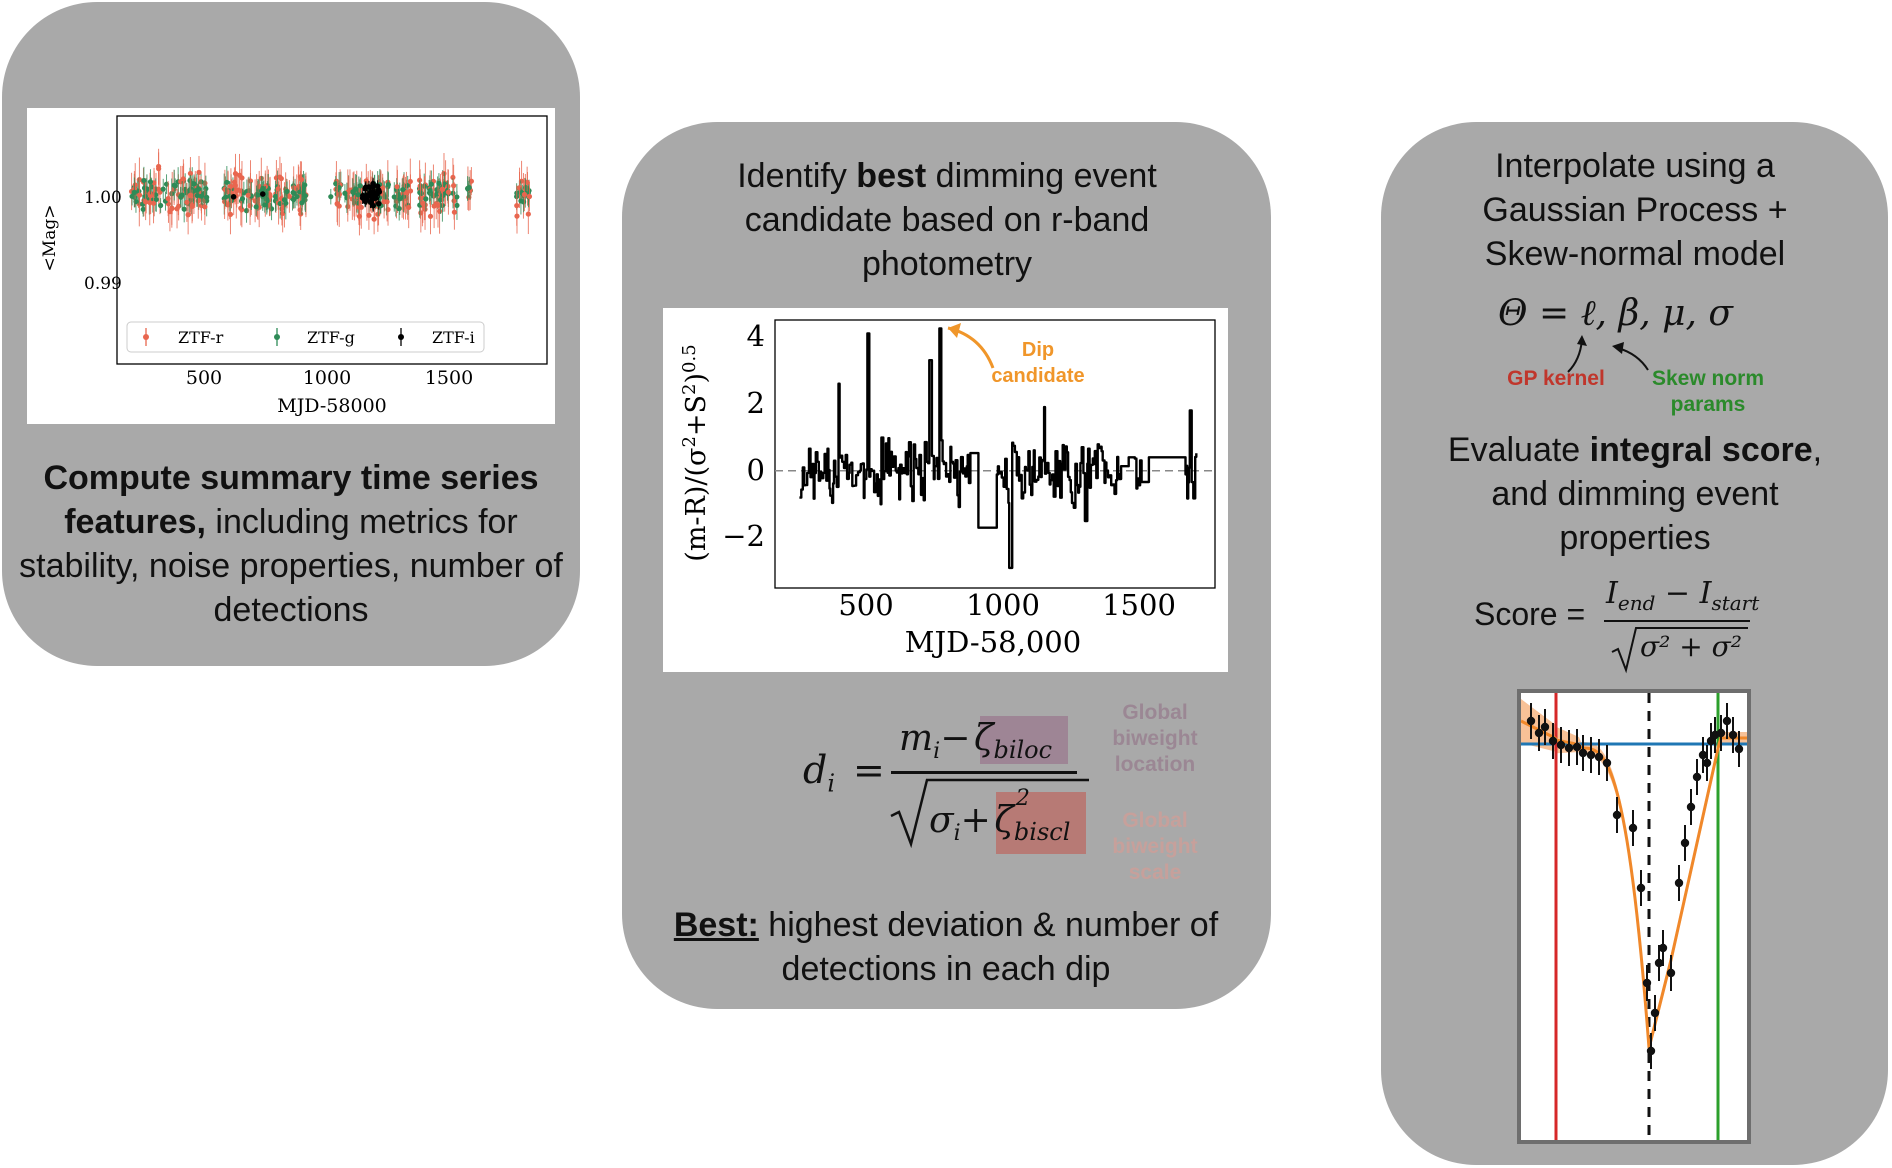  Describe the element at coordinates (305, 337) in the screenshot. I see `legend` at that location.